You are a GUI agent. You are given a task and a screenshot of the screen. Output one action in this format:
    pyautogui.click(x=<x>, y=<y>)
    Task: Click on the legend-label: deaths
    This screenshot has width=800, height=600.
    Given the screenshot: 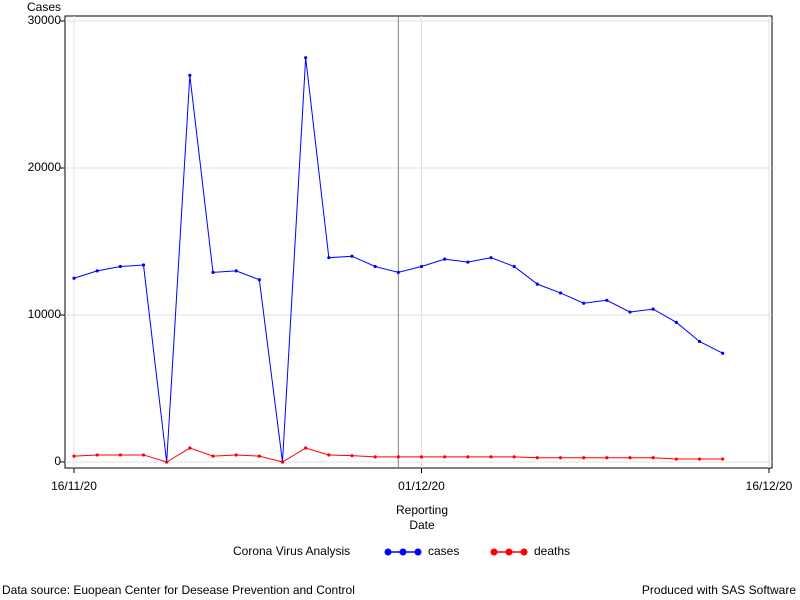 What is the action you would take?
    pyautogui.click(x=552, y=551)
    